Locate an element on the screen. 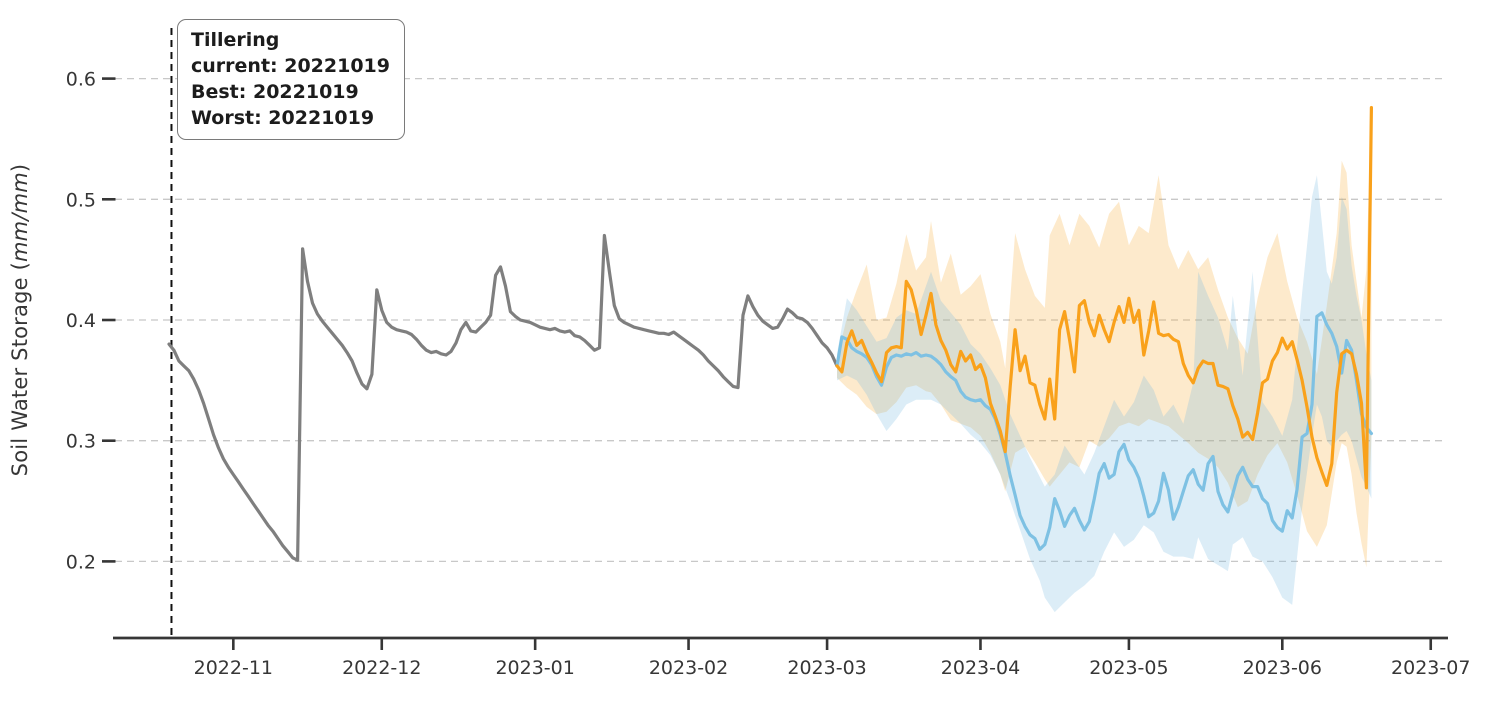  x-tick-label: 2023-07 is located at coordinates (1430, 668).